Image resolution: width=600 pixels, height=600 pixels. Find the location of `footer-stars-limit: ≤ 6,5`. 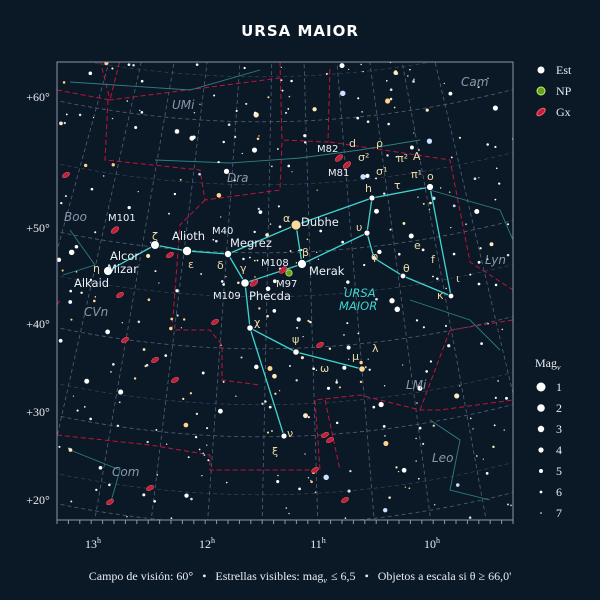

footer-stars-limit: ≤ 6,5 is located at coordinates (343, 576).